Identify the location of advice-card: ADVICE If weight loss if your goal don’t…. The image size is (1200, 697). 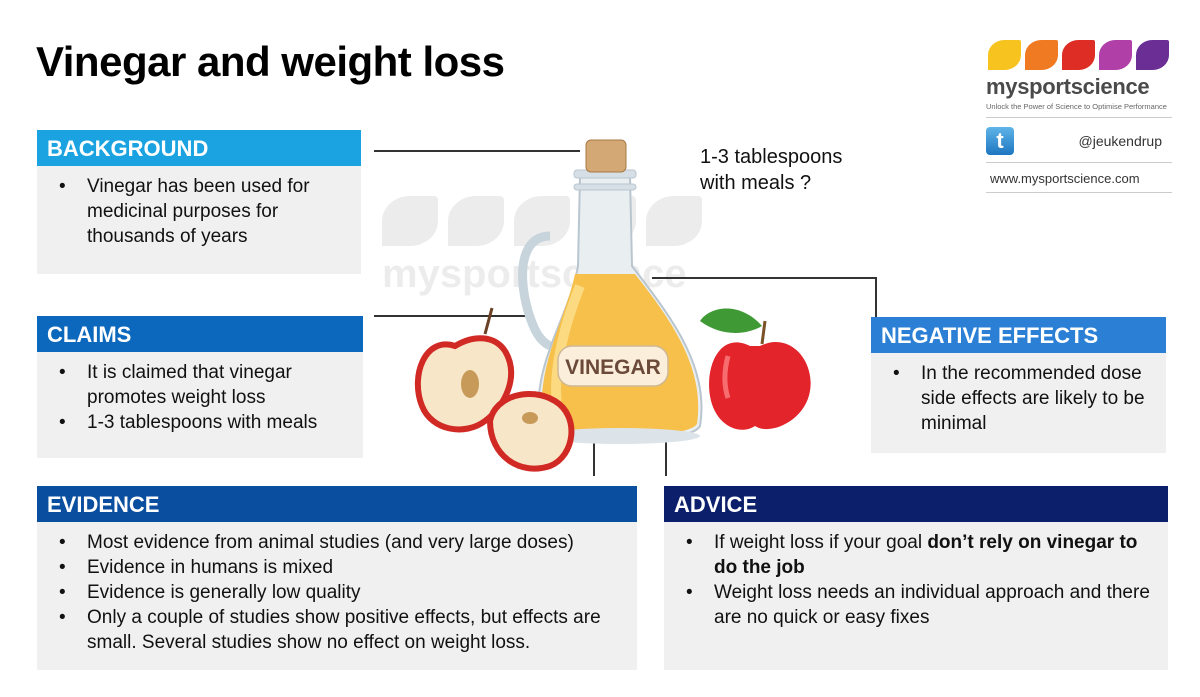
(916, 578).